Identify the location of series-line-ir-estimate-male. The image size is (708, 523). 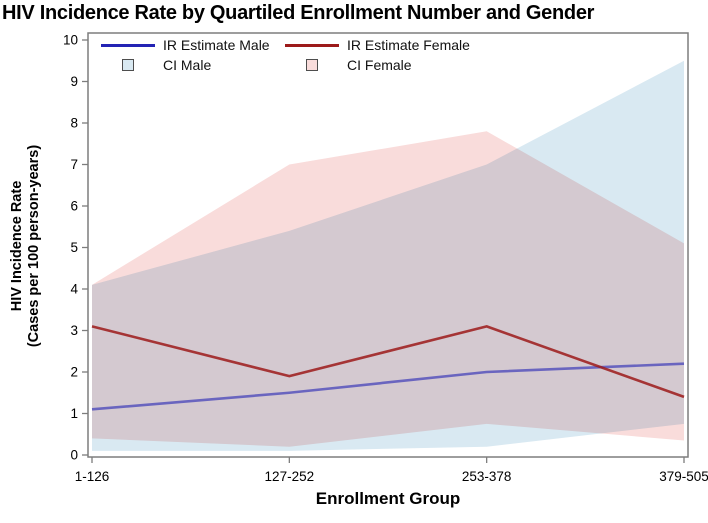
(388, 386).